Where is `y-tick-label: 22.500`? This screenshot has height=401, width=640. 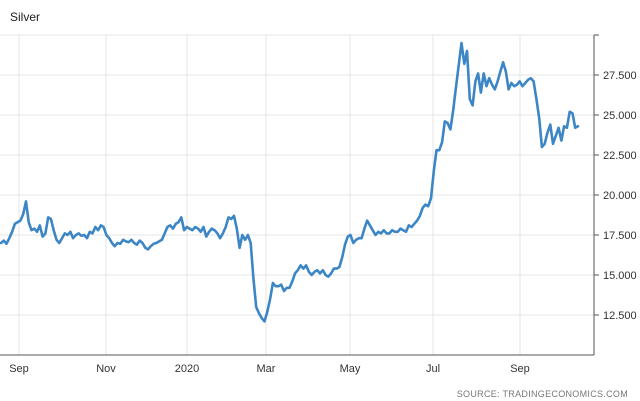
y-tick-label: 22.500 is located at coordinates (620, 156).